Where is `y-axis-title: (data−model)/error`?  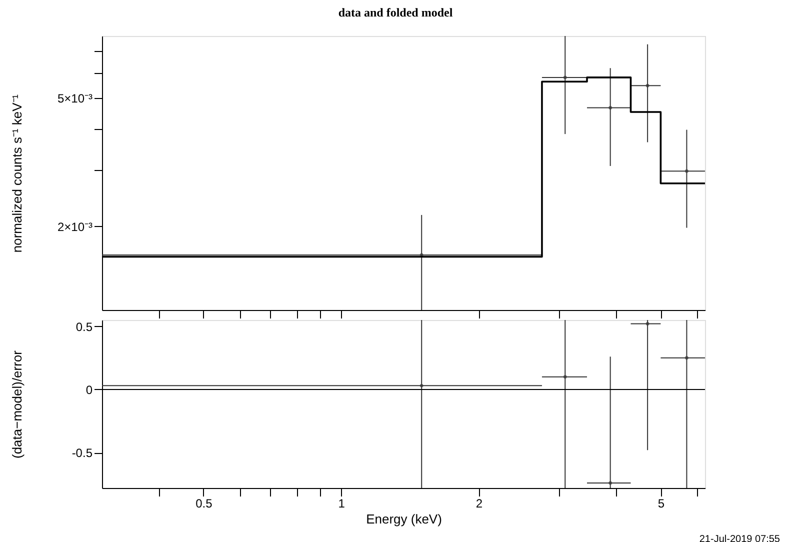 y-axis-title: (data−model)/error is located at coordinates (17, 404).